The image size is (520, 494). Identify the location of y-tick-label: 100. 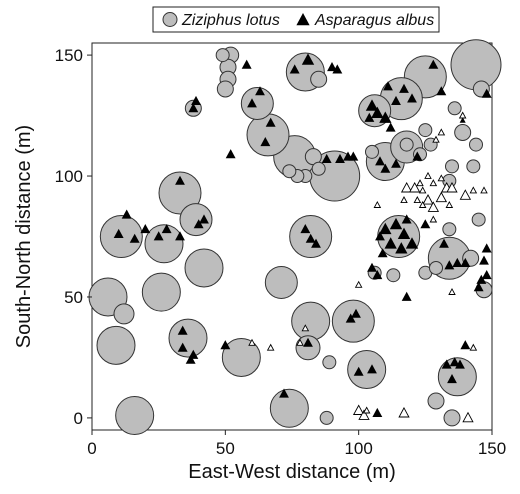
(69, 176).